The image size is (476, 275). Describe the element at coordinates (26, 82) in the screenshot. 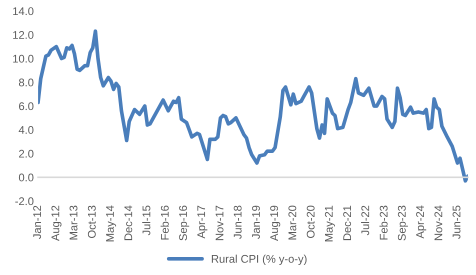

I see `y-tick-label: 8.0` at that location.